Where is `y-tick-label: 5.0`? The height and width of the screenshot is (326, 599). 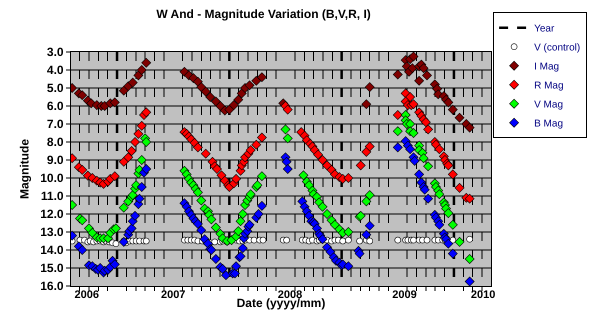 y-tick-label: 5.0 is located at coordinates (55, 88).